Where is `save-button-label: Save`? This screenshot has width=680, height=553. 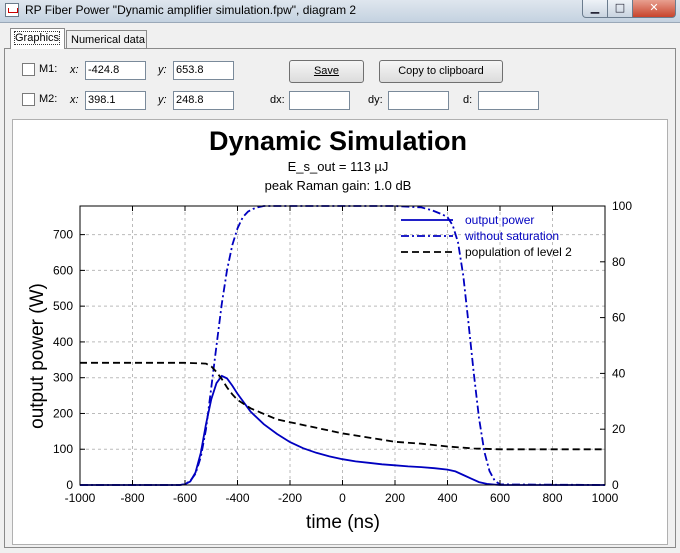 save-button-label: Save is located at coordinates (326, 71).